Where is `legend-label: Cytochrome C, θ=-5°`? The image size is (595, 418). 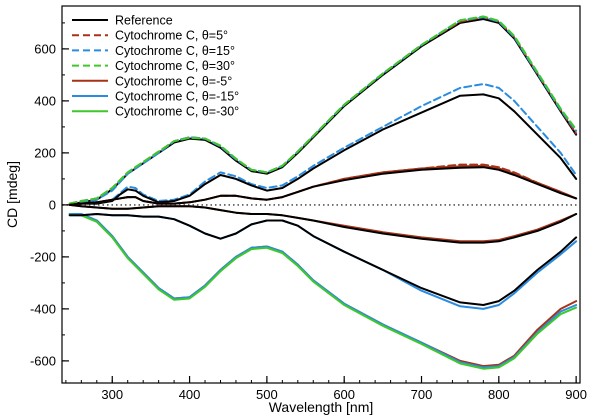 legend-label: Cytochrome C, θ=-5° is located at coordinates (173, 81).